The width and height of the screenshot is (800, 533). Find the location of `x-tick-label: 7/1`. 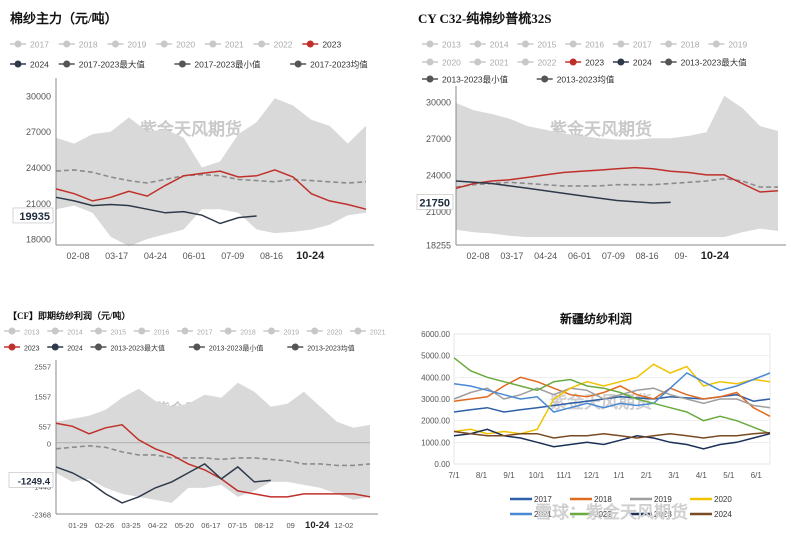

x-tick-label: 7/1 is located at coordinates (454, 475).